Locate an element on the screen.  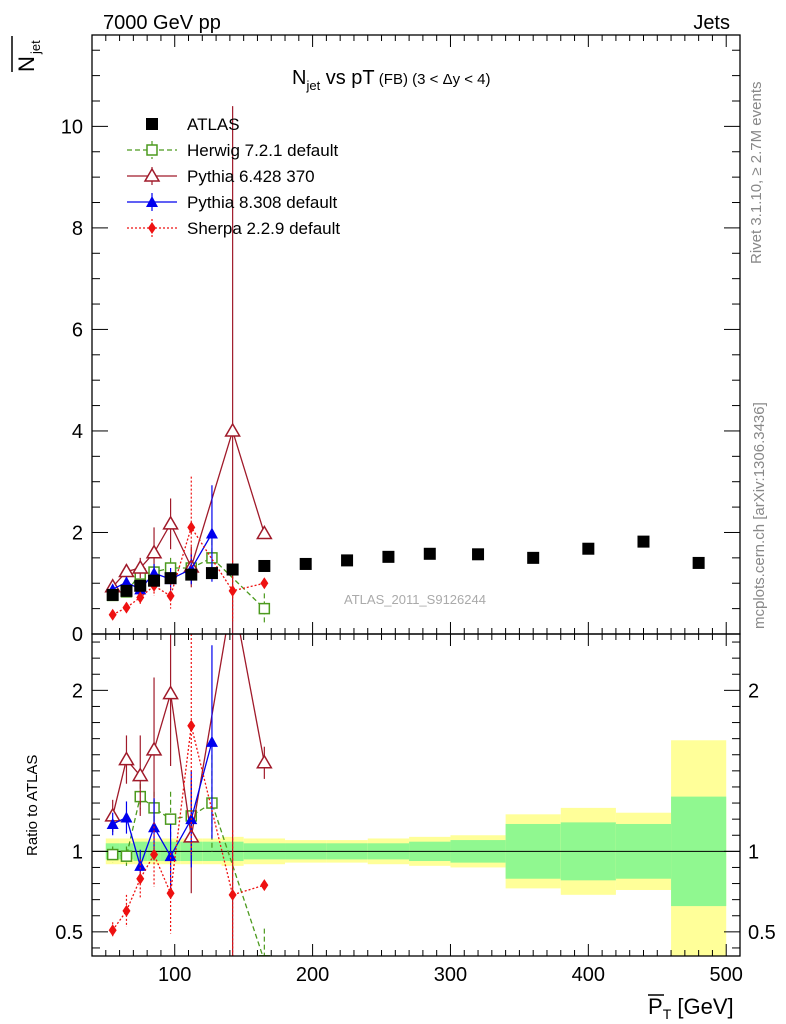
title-small: (FB) (3 < Δy < 4) is located at coordinates (433, 79).